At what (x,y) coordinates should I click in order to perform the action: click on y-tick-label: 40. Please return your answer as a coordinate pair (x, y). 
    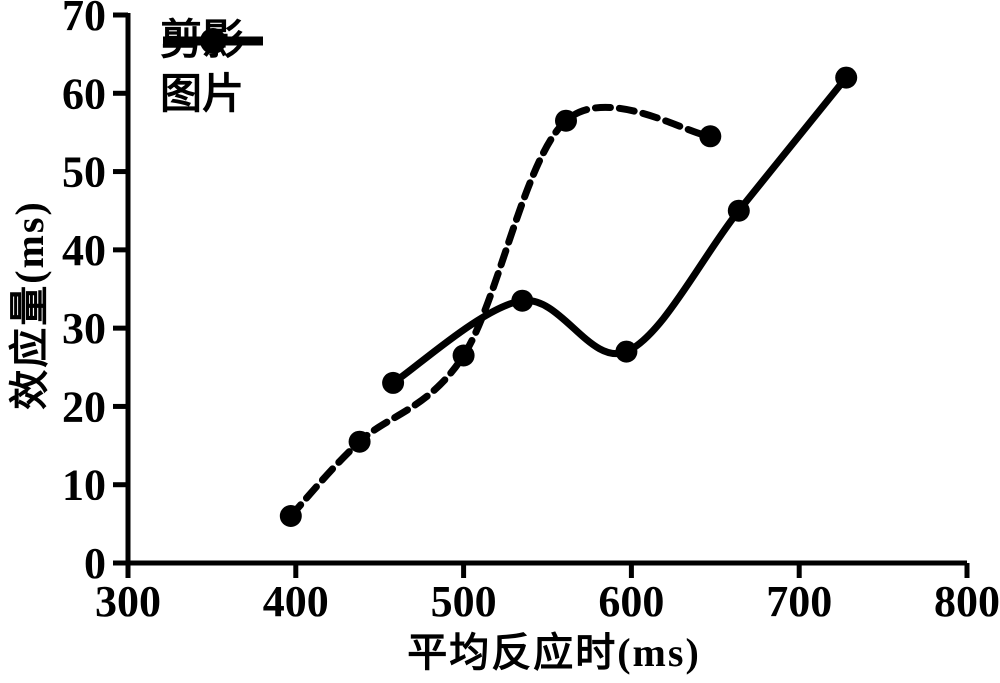
    Looking at the image, I should click on (84, 250).